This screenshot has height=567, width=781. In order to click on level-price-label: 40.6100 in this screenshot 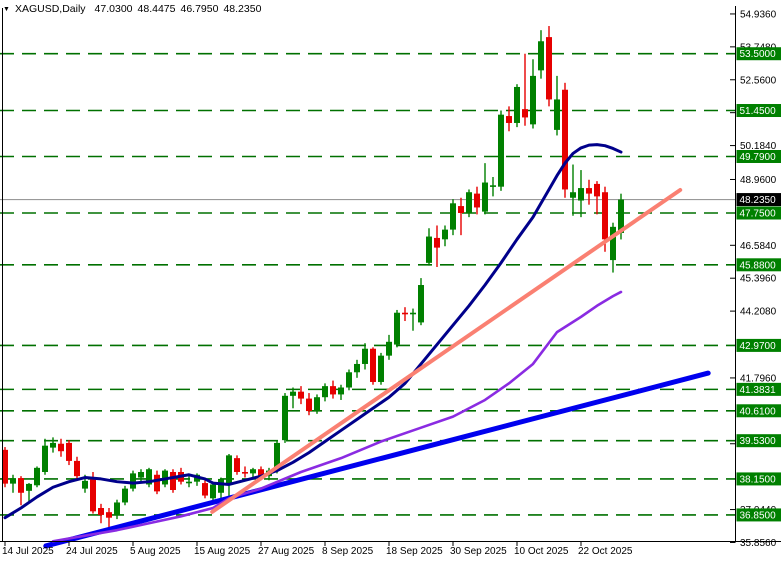, I will do `click(758, 411)`.